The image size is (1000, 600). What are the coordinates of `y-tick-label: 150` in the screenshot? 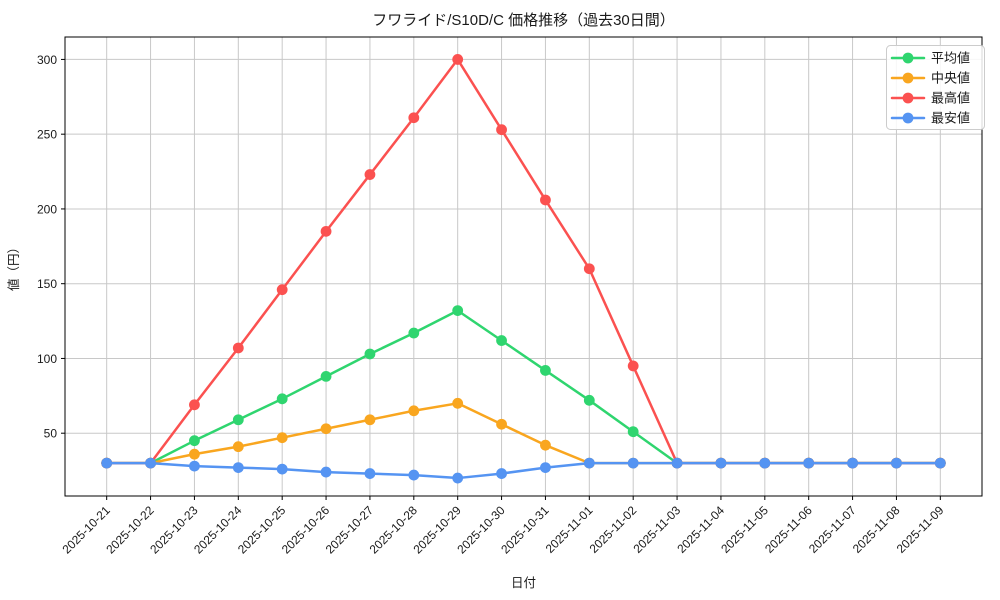 It's located at (47, 284).